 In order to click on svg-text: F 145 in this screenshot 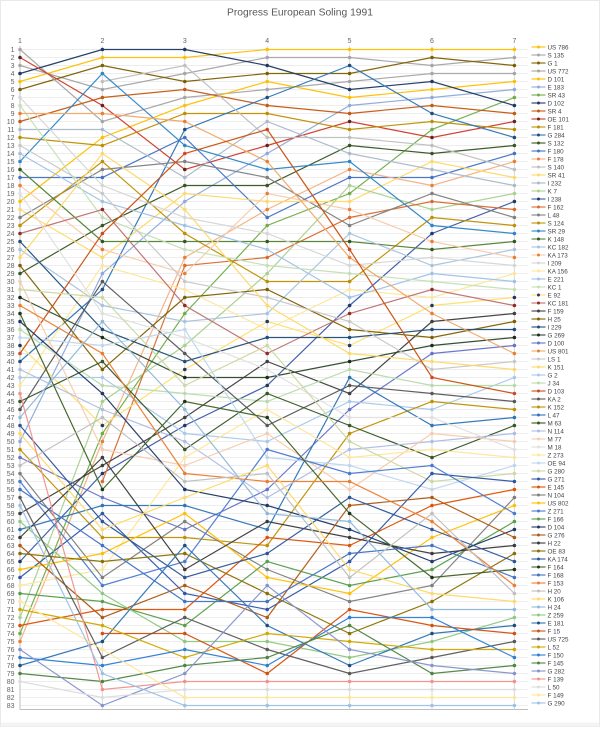, I will do `click(556, 663)`.